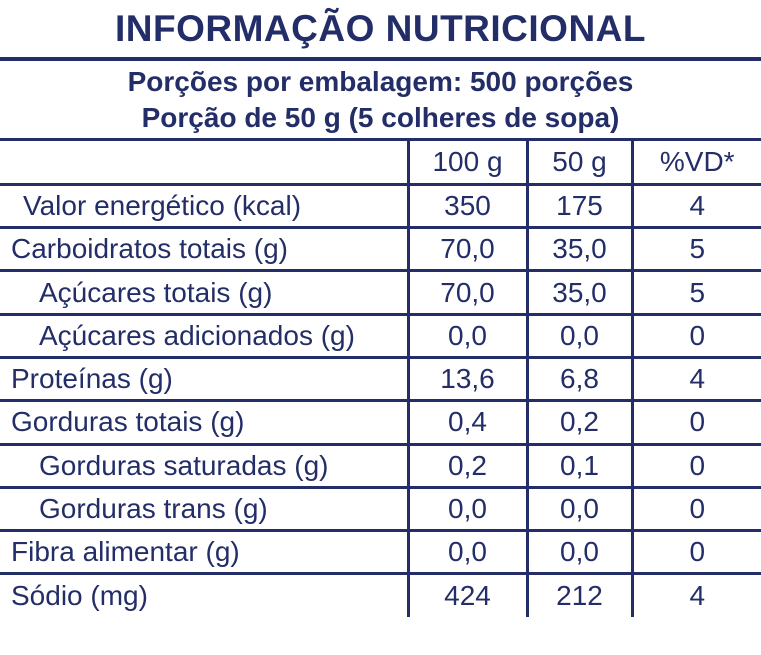 The image size is (761, 655). What do you see at coordinates (204, 595) in the screenshot?
I see `nutrient-label: Sódio (mg)` at bounding box center [204, 595].